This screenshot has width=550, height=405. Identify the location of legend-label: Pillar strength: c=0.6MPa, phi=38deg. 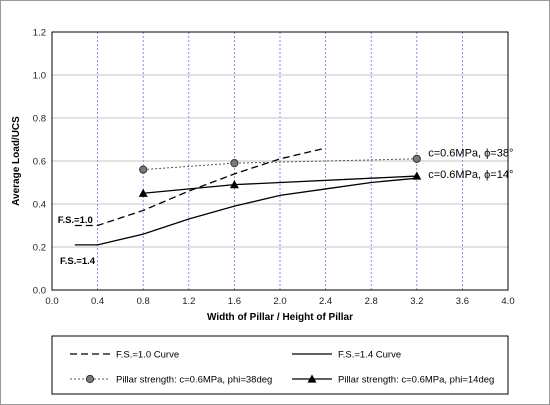
(194, 380).